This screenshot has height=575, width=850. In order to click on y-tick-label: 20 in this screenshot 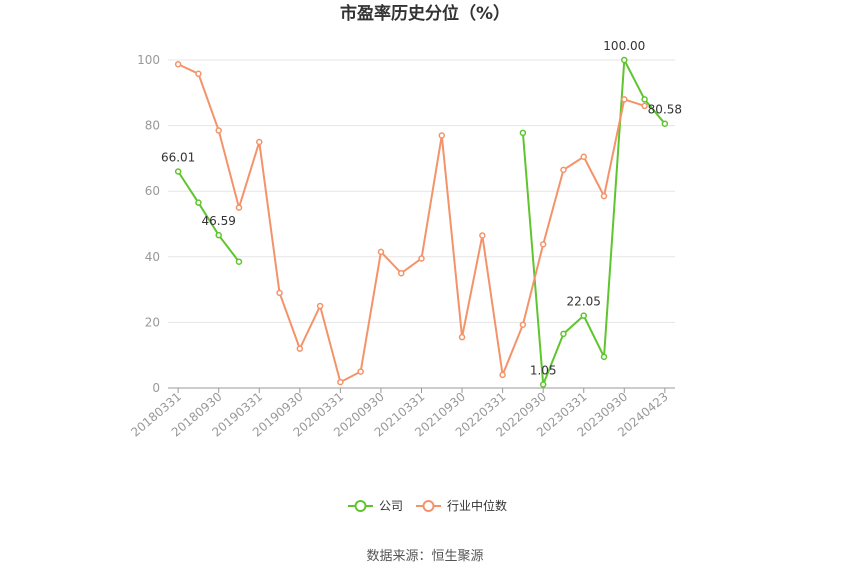, I will do `click(152, 322)`.